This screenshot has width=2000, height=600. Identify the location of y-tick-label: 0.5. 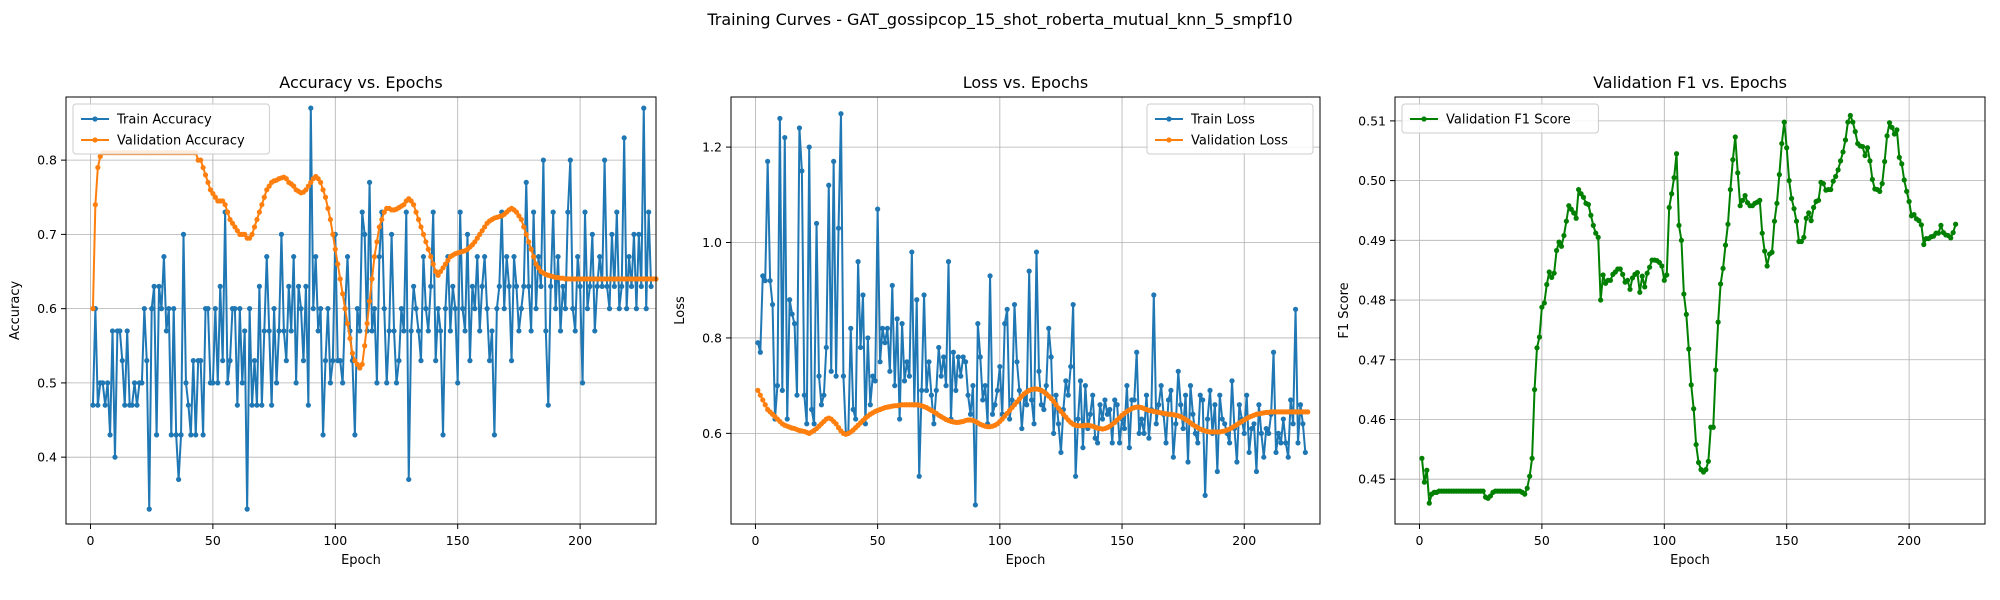
(47, 382).